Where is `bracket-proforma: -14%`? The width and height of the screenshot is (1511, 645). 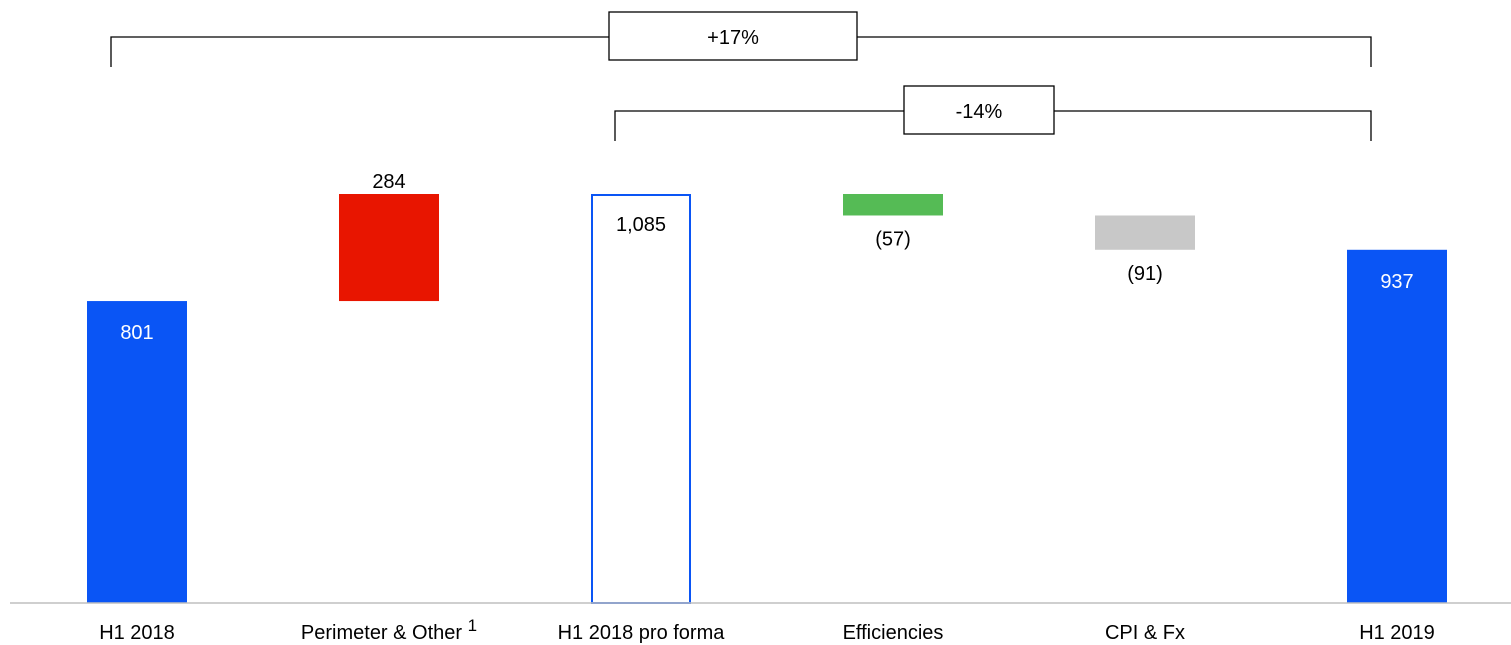 bracket-proforma: -14% is located at coordinates (993, 113).